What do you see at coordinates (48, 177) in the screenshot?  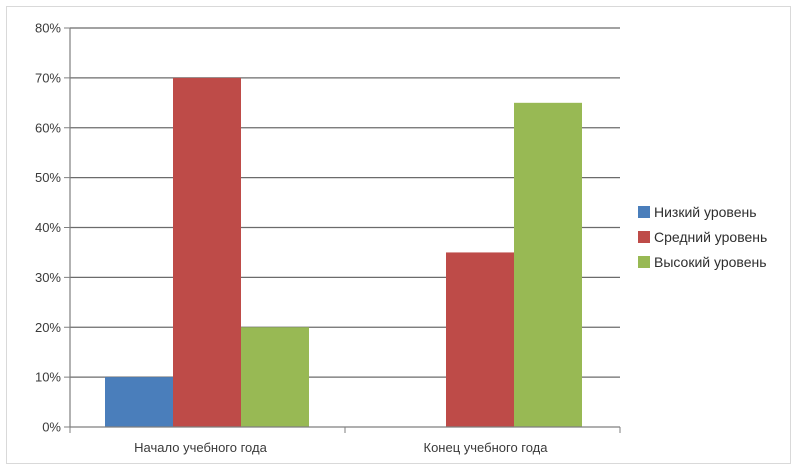 I see `y-tick-label: 50%` at bounding box center [48, 177].